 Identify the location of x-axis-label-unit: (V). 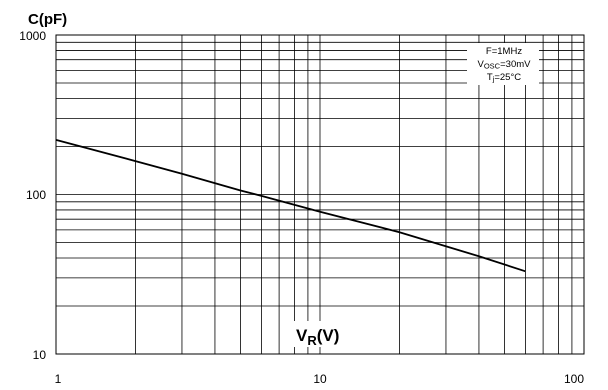
(328, 335).